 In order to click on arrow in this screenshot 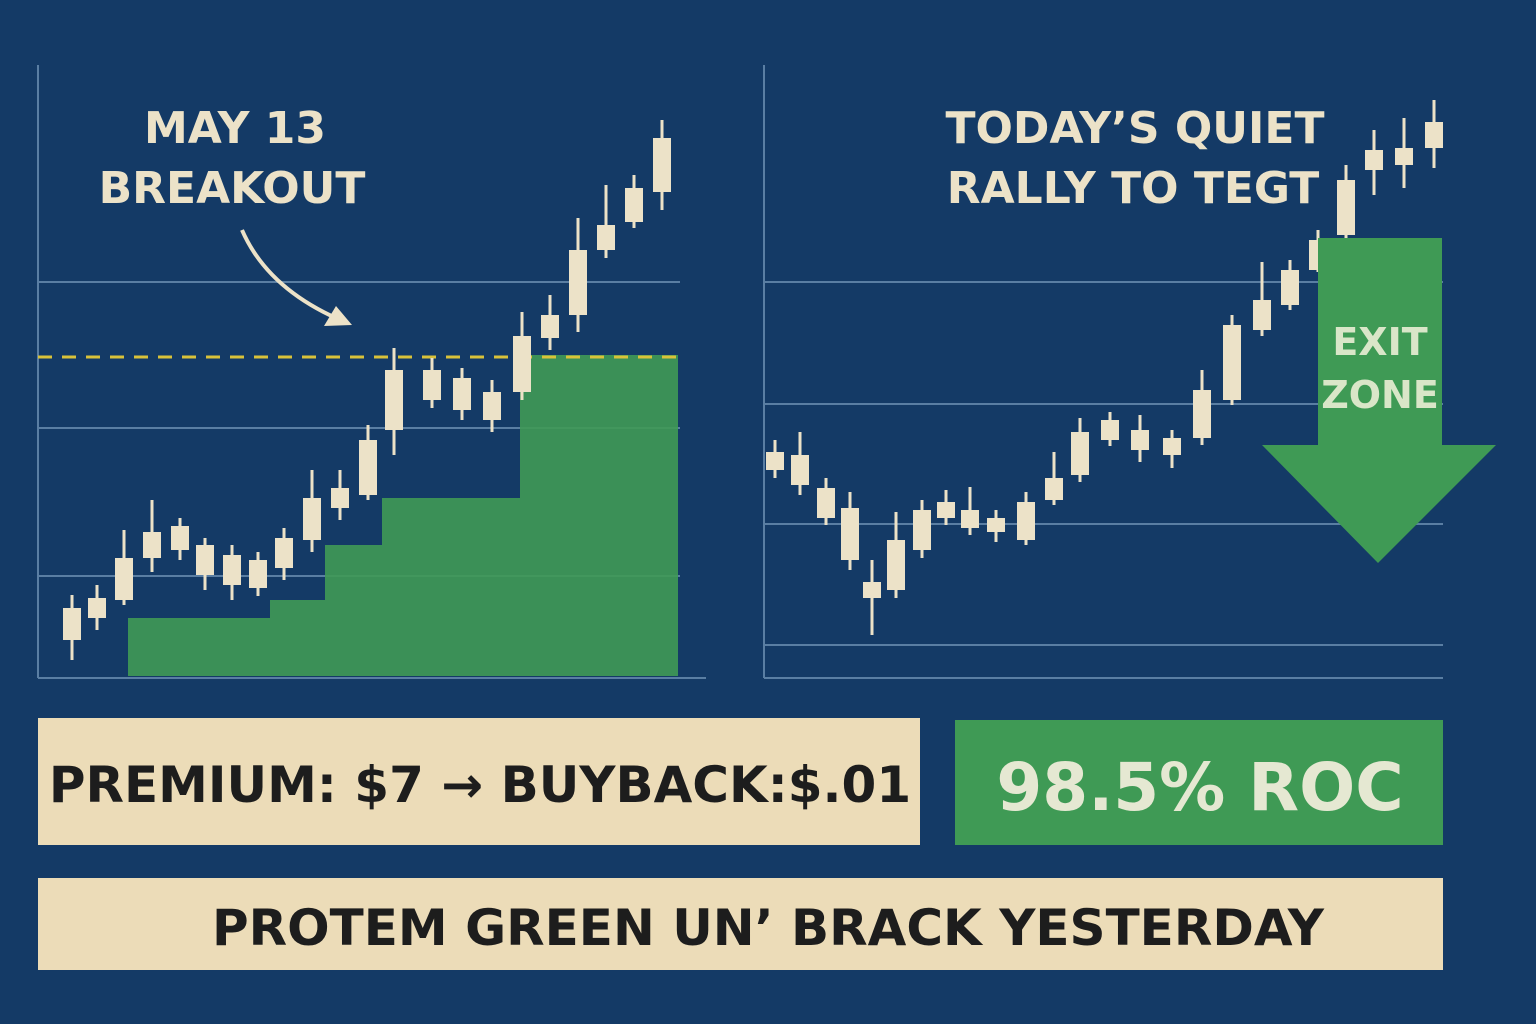, I will do `click(293, 276)`.